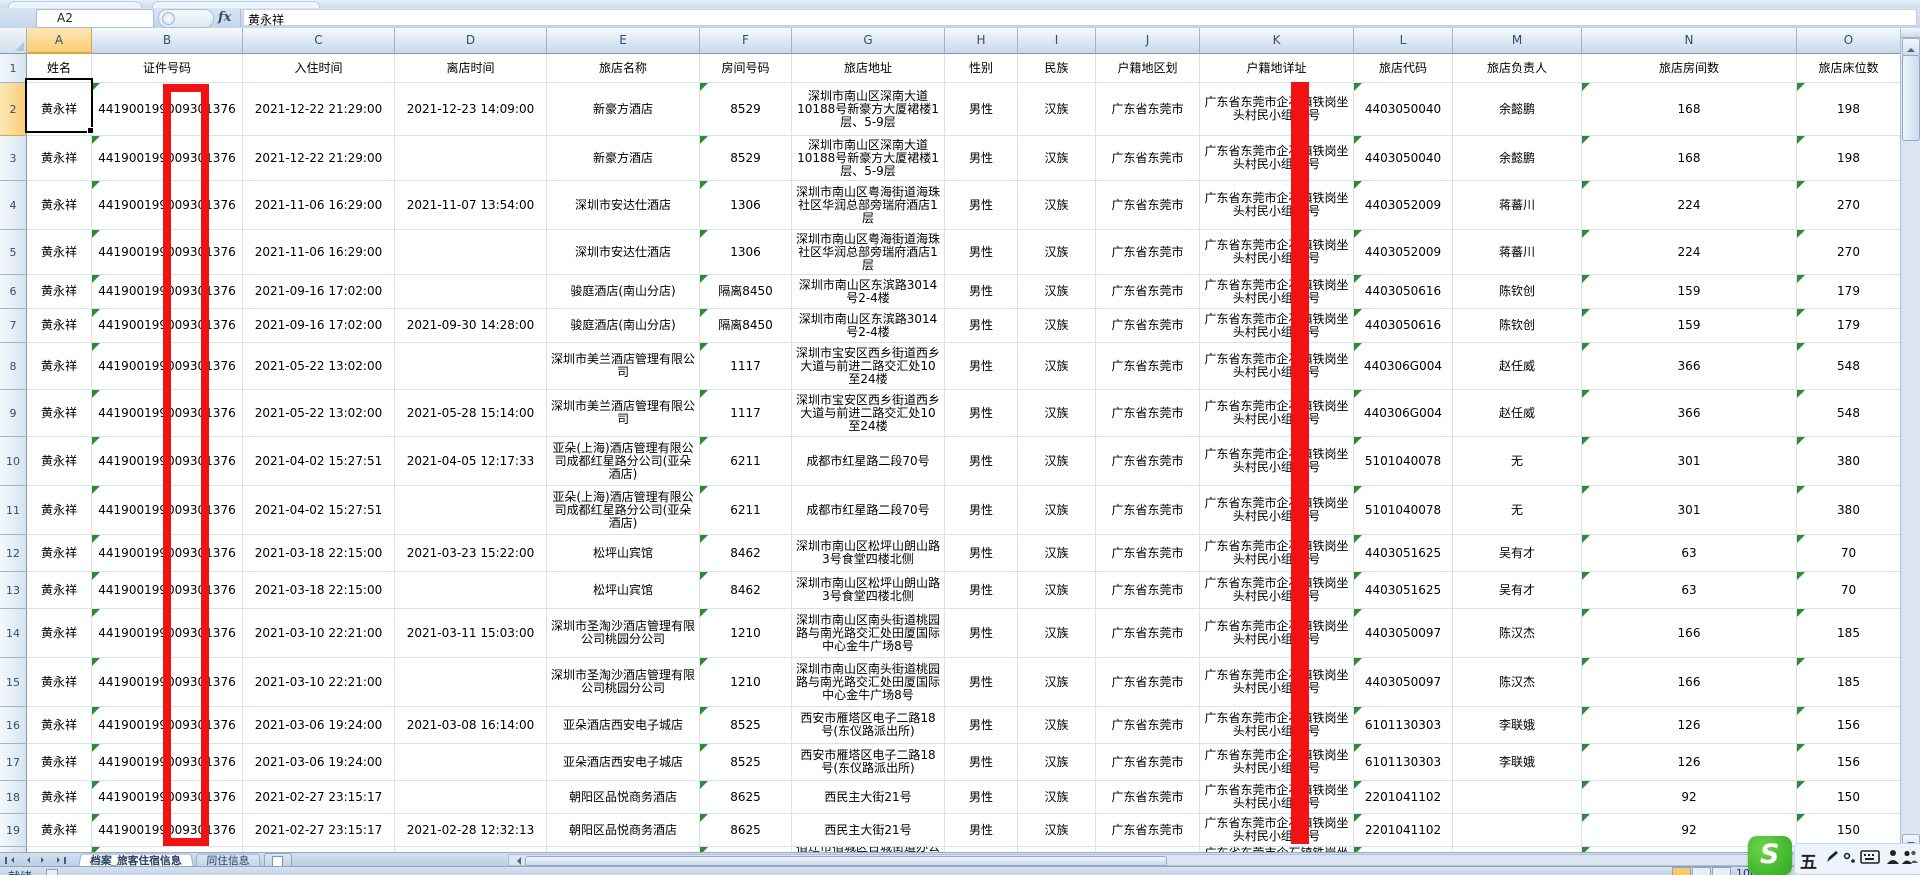 Image resolution: width=1920 pixels, height=875 pixels. Describe the element at coordinates (1689, 158) in the screenshot. I see `cell-N3: 168` at that location.